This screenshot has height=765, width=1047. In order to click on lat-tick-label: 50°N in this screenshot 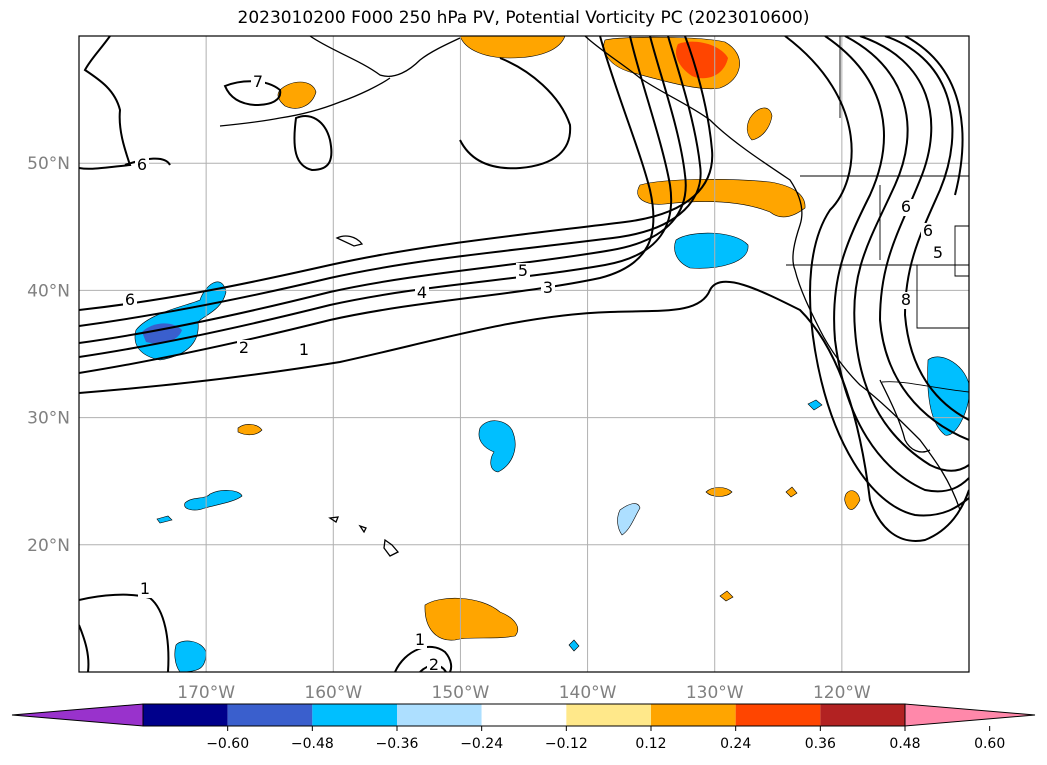, I will do `click(48, 164)`.